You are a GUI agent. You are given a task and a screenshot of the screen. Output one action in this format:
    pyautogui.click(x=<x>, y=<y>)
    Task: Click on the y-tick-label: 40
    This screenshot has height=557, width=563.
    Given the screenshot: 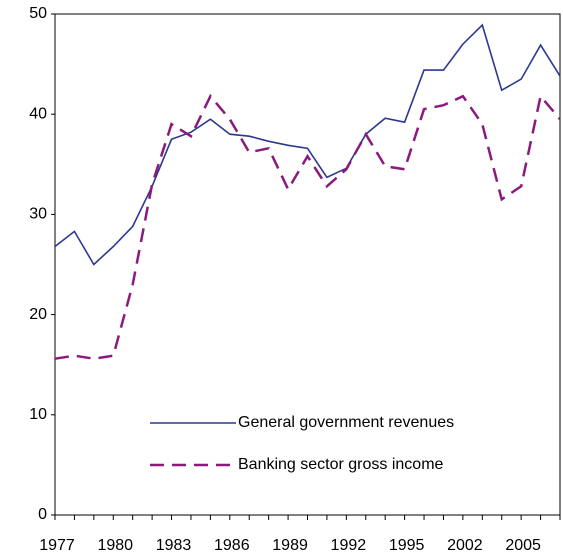 What is the action you would take?
    pyautogui.click(x=38, y=113)
    